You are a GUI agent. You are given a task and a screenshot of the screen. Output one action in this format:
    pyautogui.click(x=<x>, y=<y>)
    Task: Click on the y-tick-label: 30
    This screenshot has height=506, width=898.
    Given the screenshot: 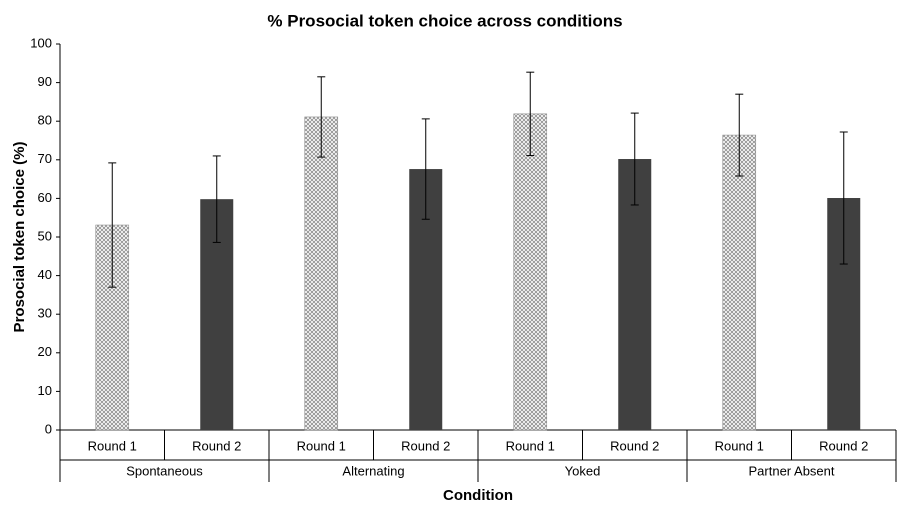 What is the action you would take?
    pyautogui.click(x=45, y=313)
    